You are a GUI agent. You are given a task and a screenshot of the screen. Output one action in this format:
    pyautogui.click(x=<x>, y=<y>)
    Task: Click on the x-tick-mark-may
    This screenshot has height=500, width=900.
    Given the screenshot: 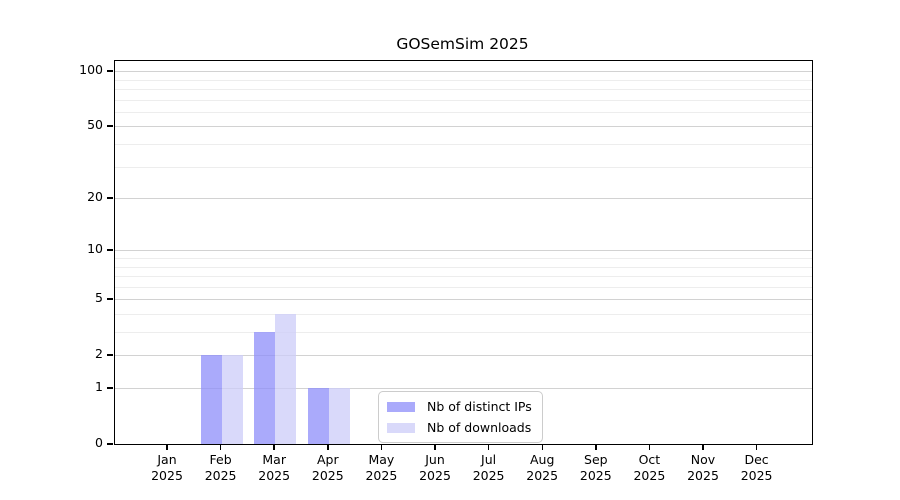 What is the action you would take?
    pyautogui.click(x=381, y=447)
    